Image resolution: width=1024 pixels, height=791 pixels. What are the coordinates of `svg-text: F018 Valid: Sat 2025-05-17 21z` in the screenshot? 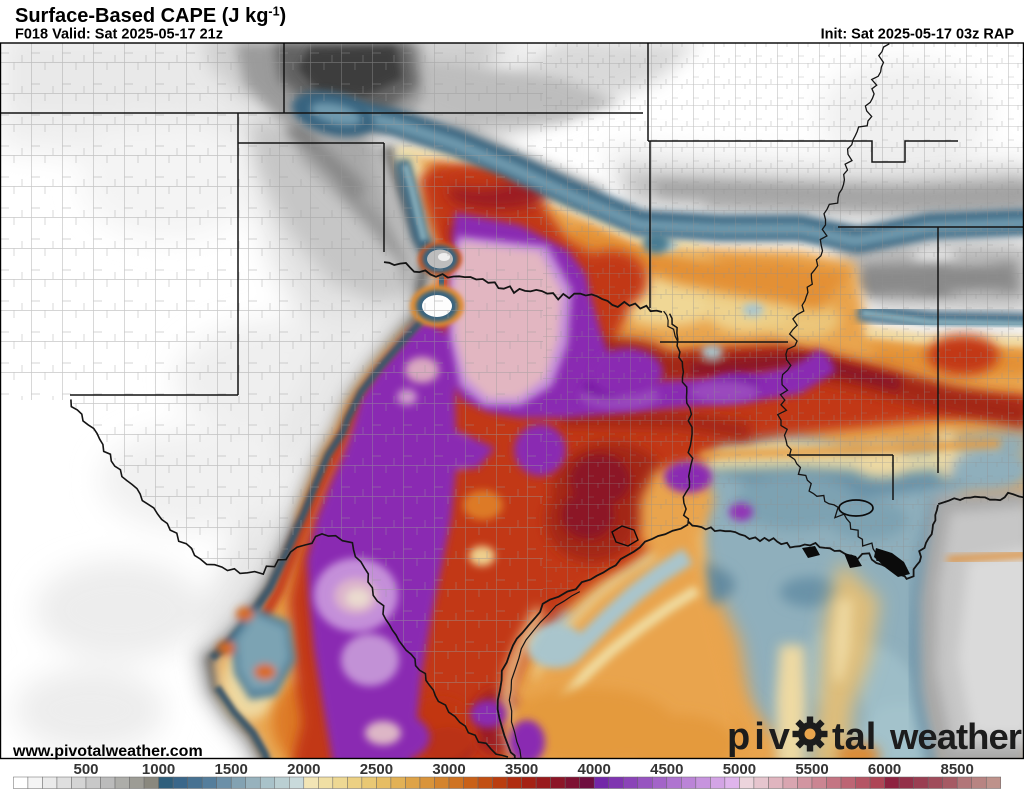 It's located at (119, 35).